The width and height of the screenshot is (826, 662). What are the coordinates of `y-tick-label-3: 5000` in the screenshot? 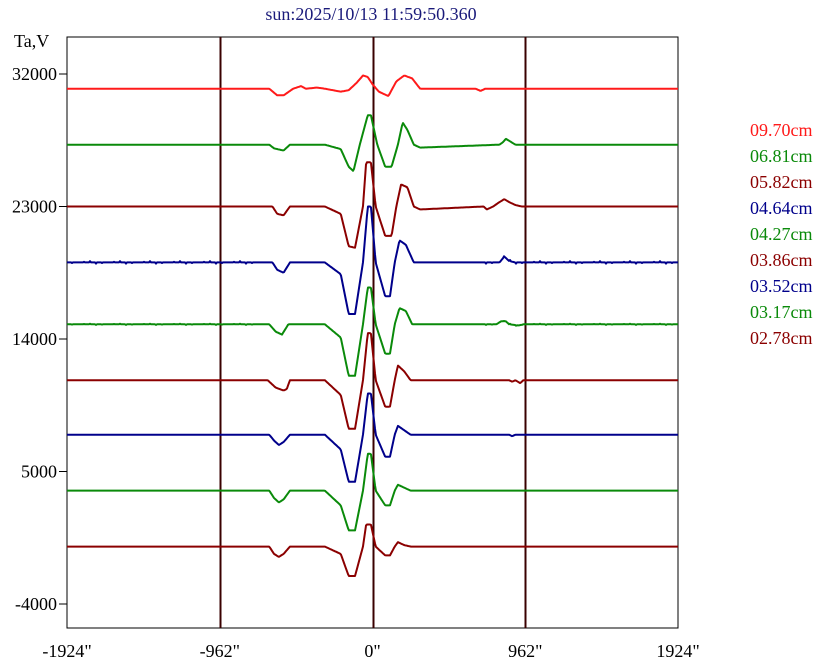 It's located at (39, 472).